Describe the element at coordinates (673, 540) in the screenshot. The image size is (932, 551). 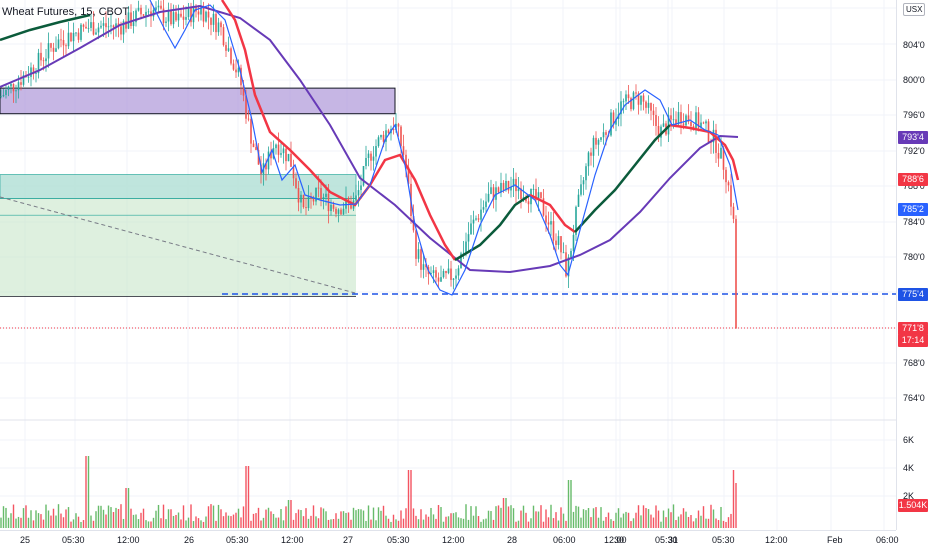
I see `time-label: 31` at that location.